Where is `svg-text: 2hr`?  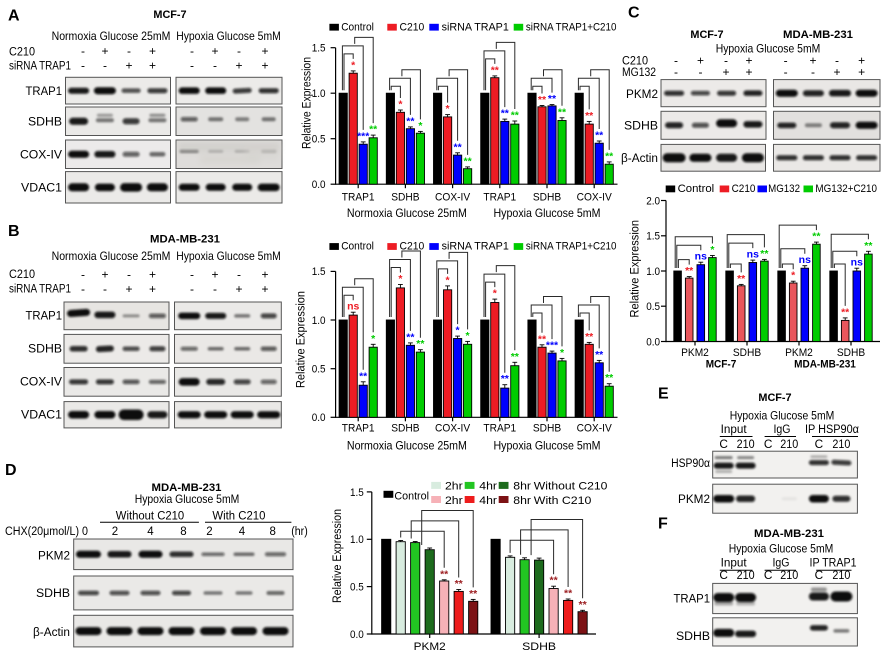 svg-text: 2hr is located at coordinates (454, 487).